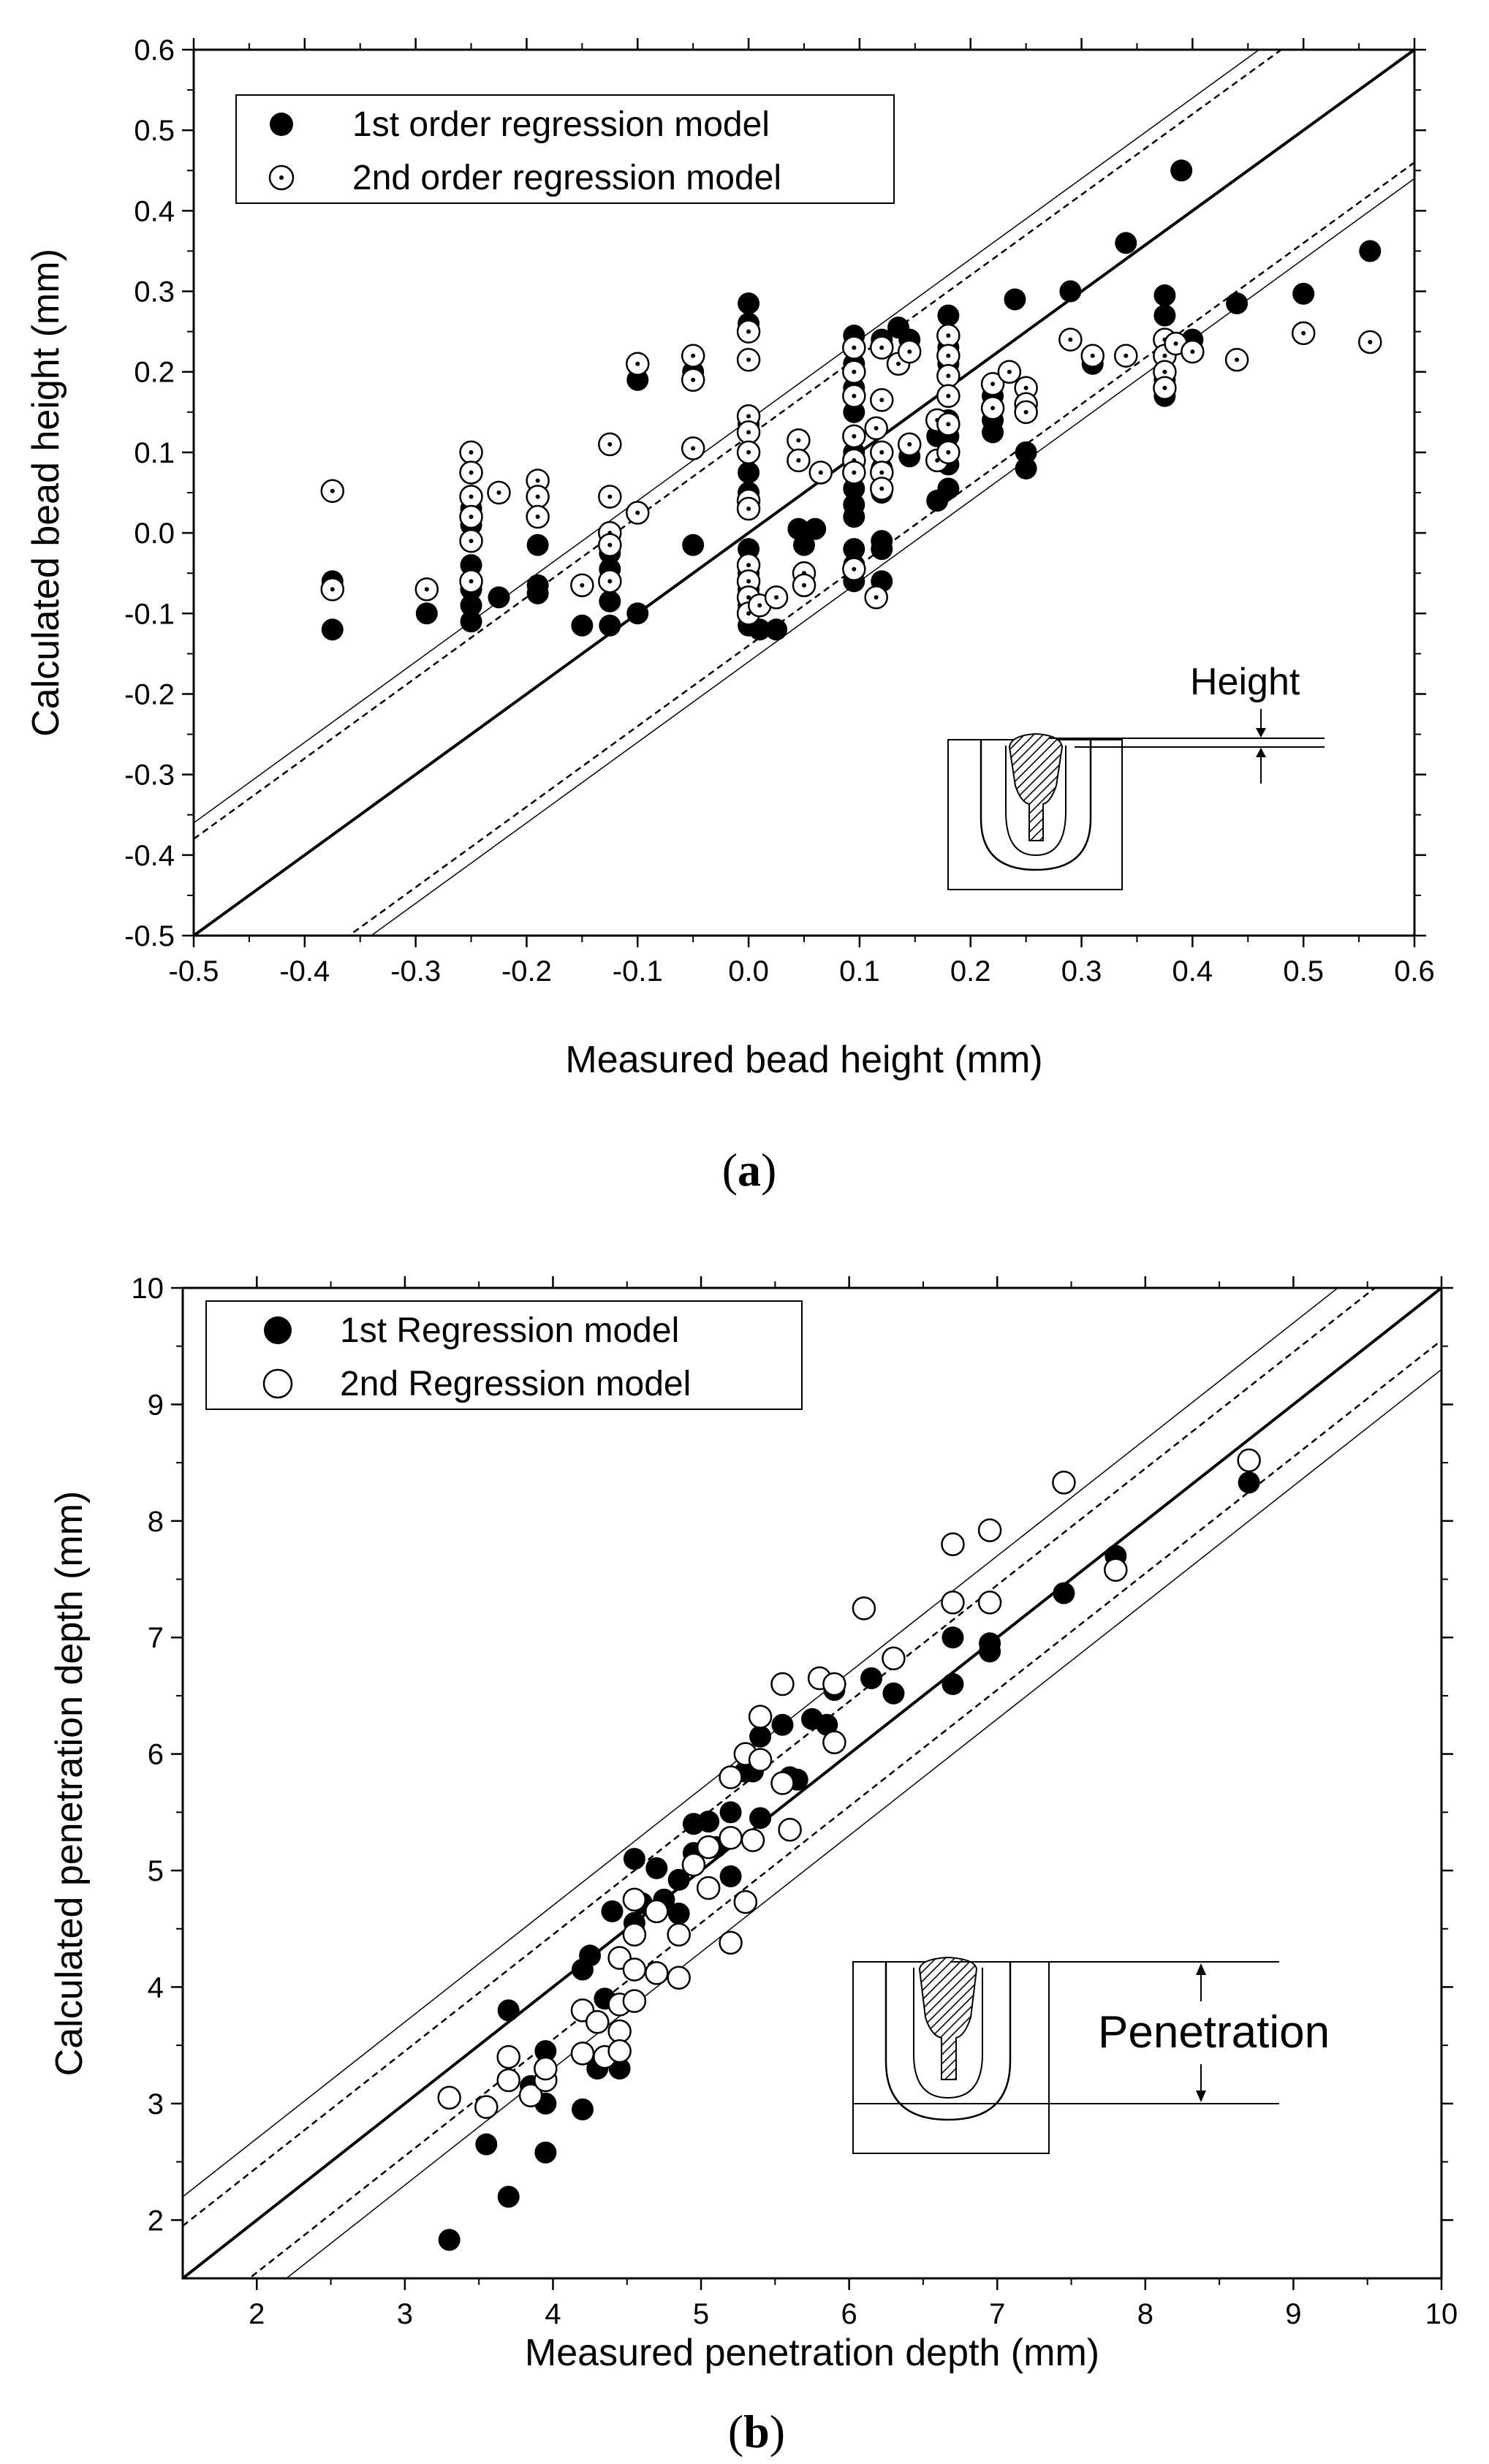  Describe the element at coordinates (1293, 2314) in the screenshot. I see `panel-b-x-tick-label: 9` at that location.